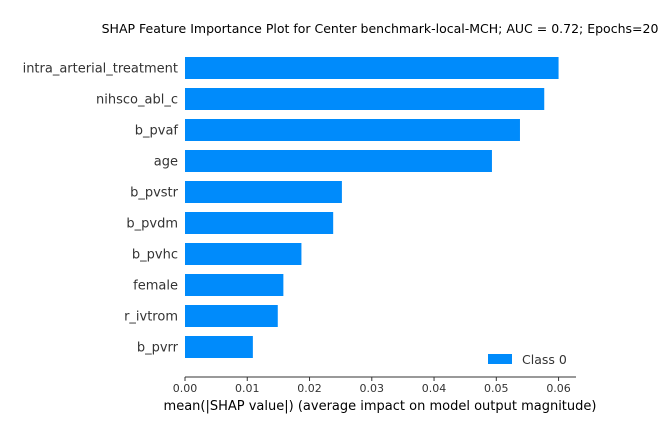 The width and height of the screenshot is (669, 433). Describe the element at coordinates (155, 255) in the screenshot. I see `category-label-b-pvhc: b_pvhc` at that location.